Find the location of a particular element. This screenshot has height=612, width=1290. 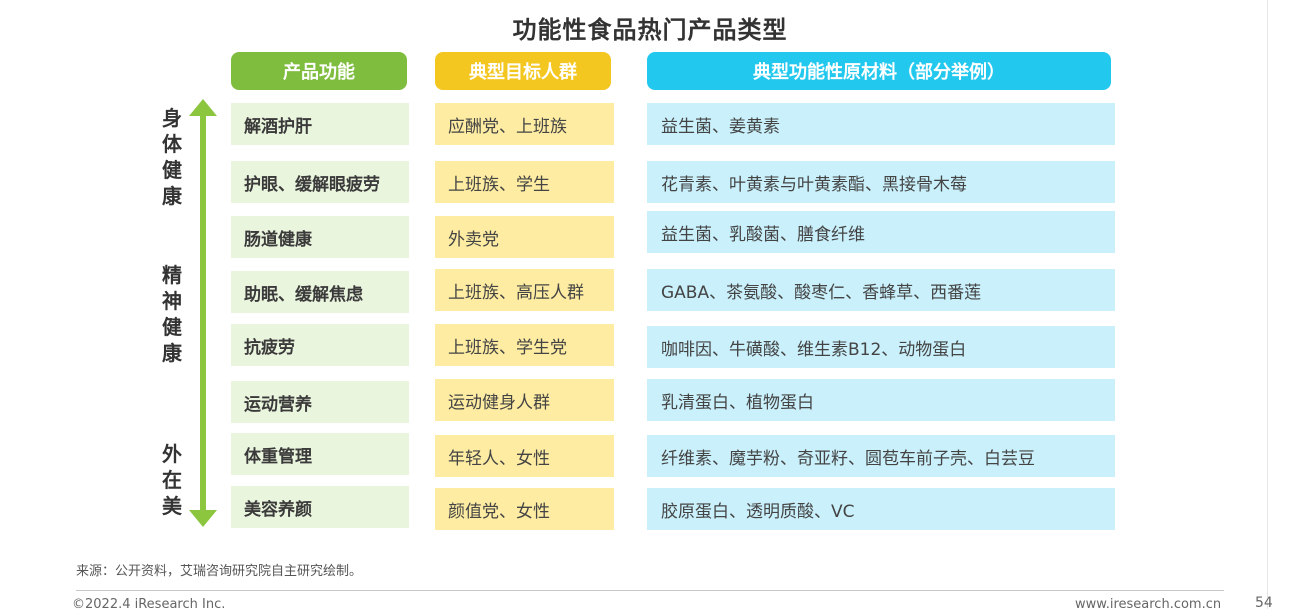

source-note: 来源：公开资料，艾瑞咨询研究院自主研究绘制。 is located at coordinates (219, 571).